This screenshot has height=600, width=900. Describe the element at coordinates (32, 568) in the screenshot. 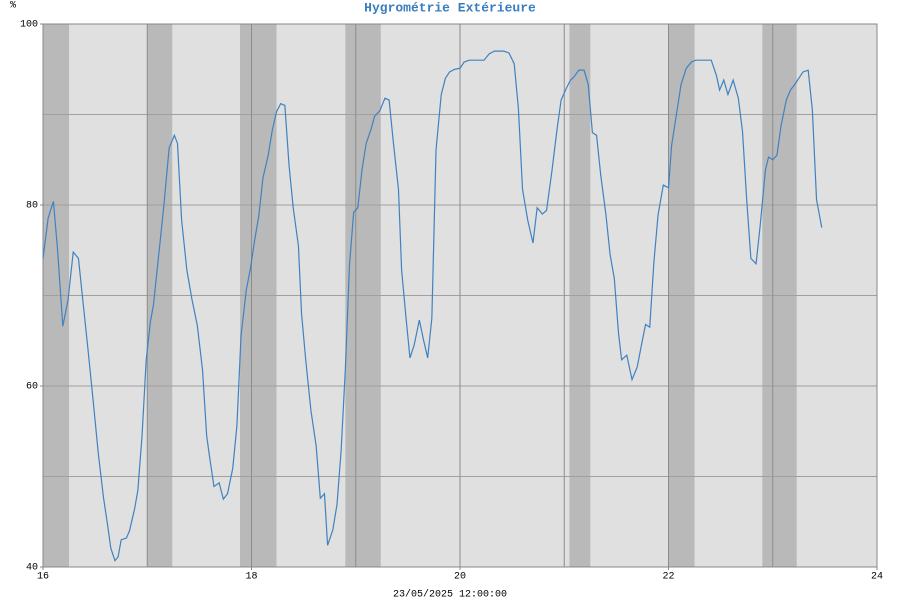

I see `y-tick-label: 40` at that location.